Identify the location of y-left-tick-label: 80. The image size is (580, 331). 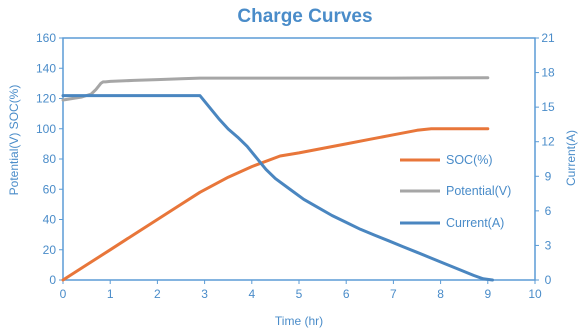
(50, 159).